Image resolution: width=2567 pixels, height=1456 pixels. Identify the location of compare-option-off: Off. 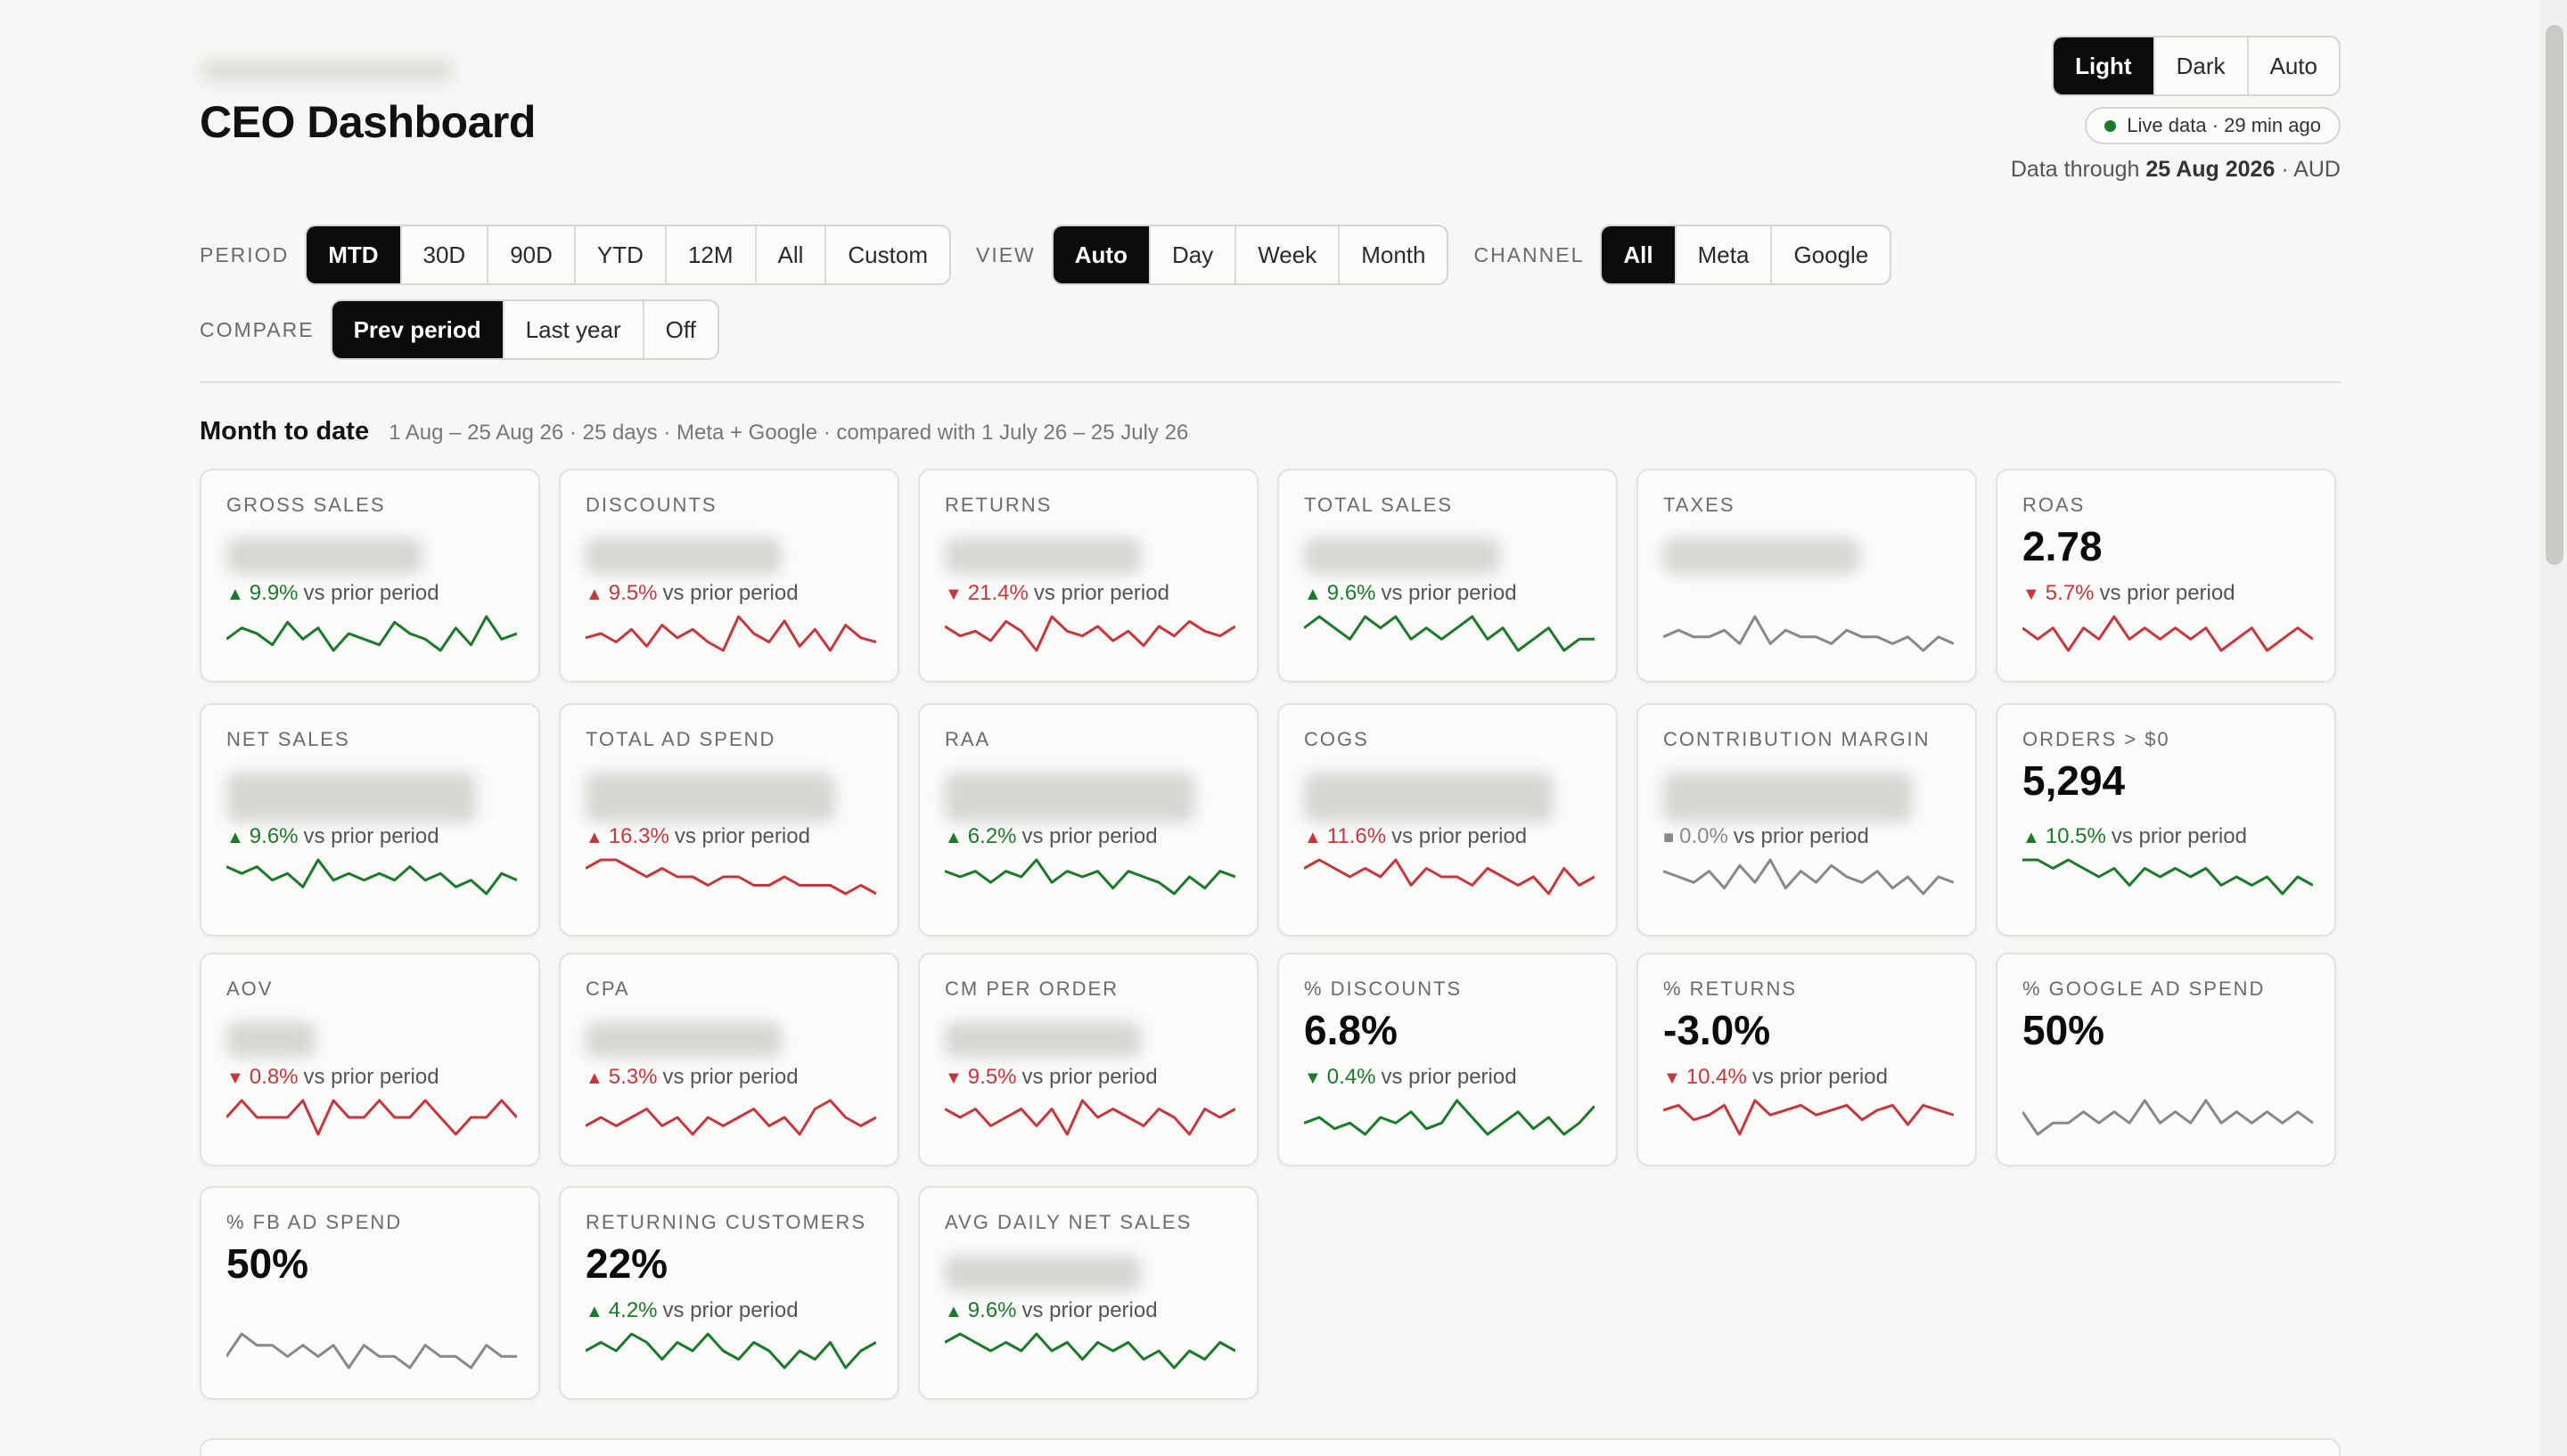
(680, 329).